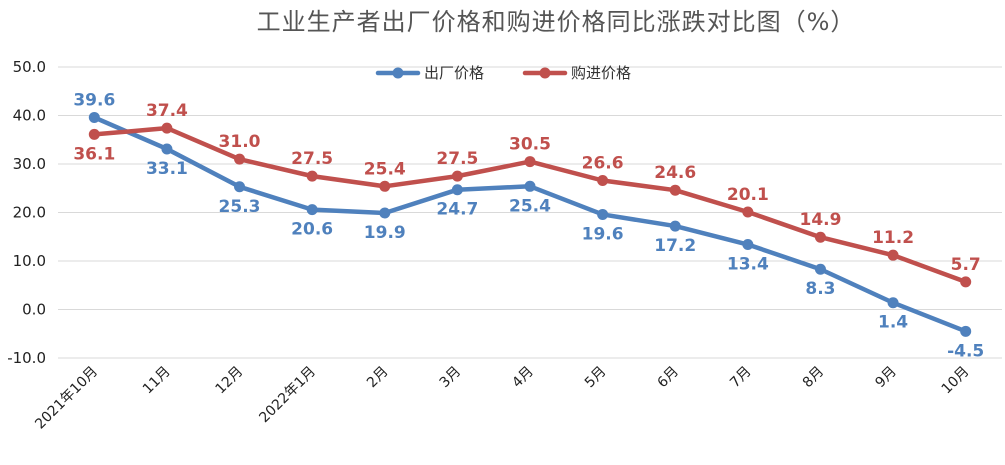 This screenshot has height=465, width=1005. Describe the element at coordinates (530, 145) in the screenshot. I see `data-label: 30.5` at that location.